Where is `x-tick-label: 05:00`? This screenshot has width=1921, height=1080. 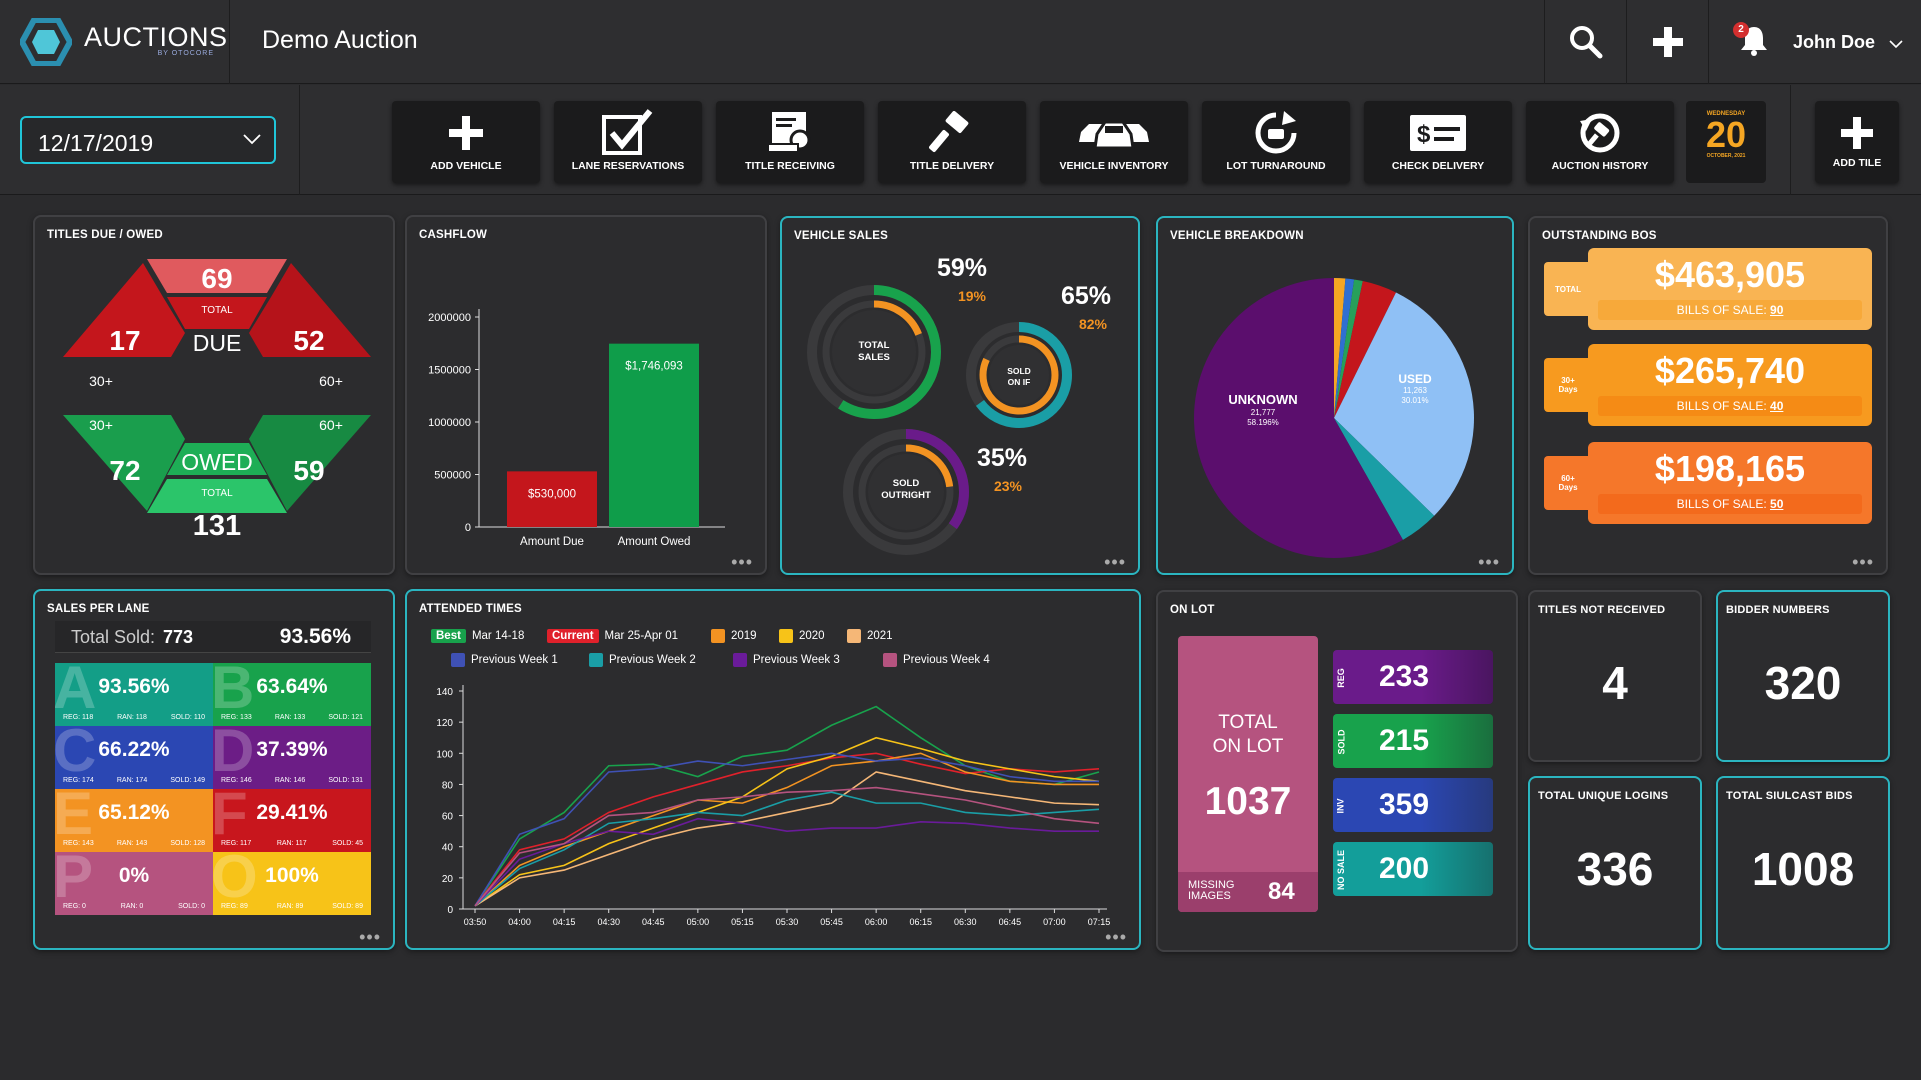 x-tick-label: 05:00 is located at coordinates (698, 922).